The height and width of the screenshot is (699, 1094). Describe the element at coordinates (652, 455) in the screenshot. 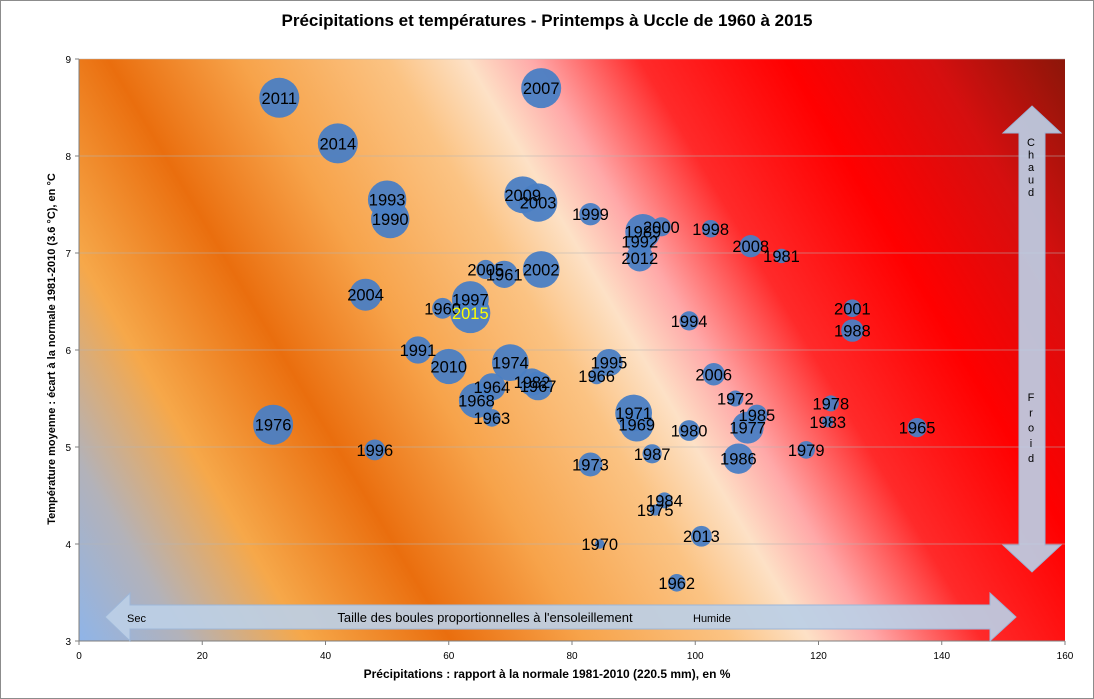

I see `bubble-label-1987: 1987` at that location.